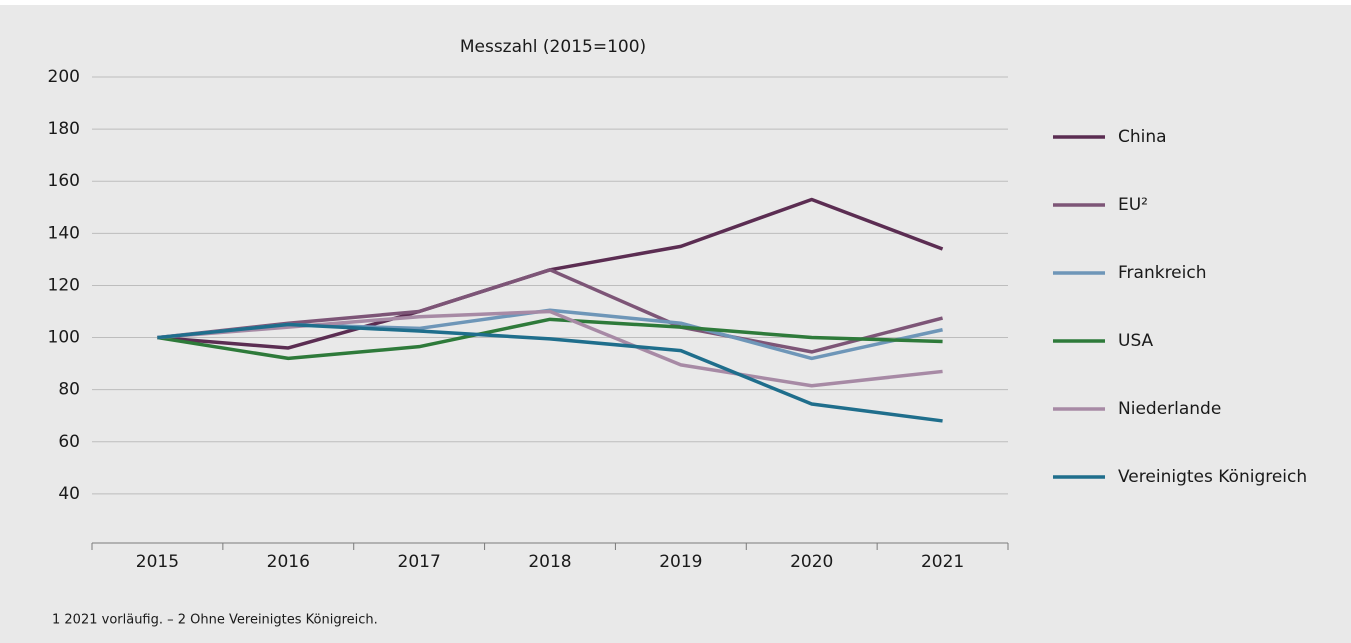 This screenshot has width=1351, height=643. Describe the element at coordinates (157, 562) in the screenshot. I see `x-tick-label: 2015` at that location.